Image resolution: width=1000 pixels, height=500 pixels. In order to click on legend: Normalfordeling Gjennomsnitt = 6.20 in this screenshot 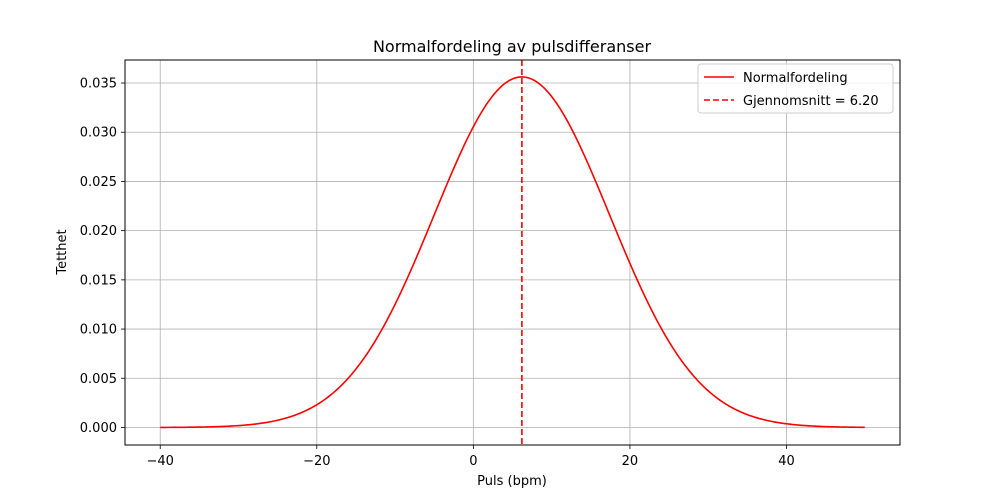, I will do `click(795, 88)`.